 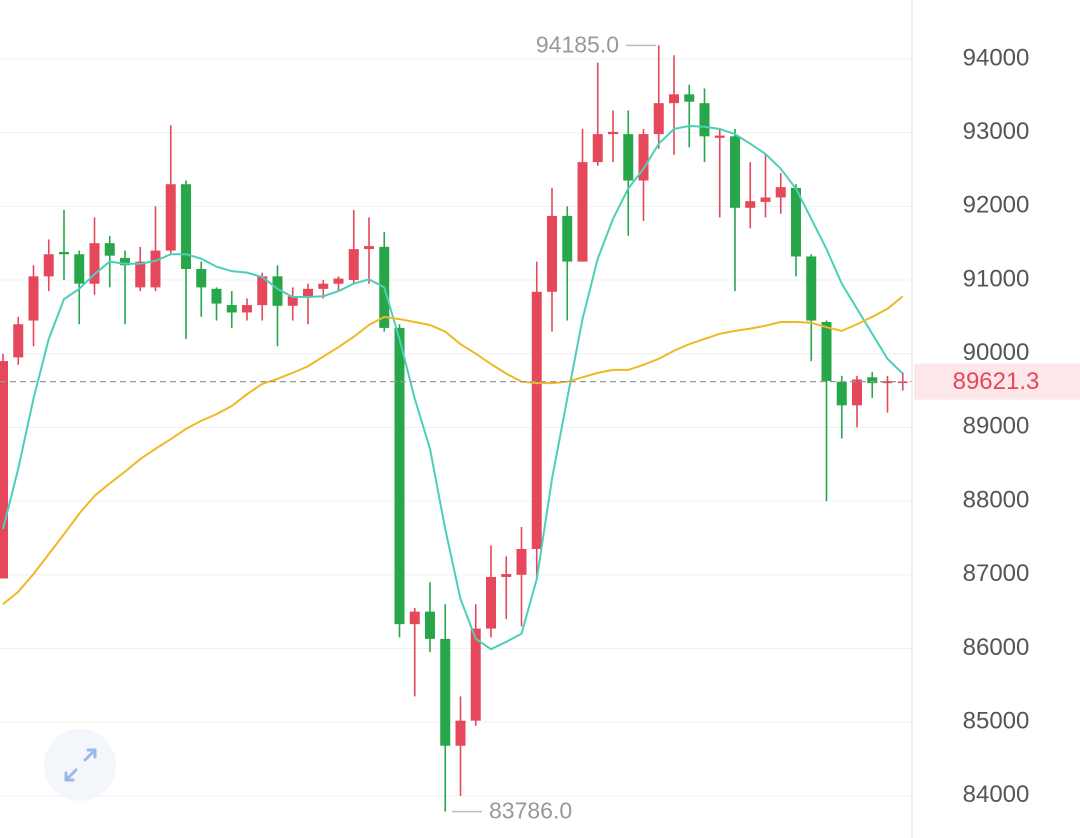 I want to click on expand-icon, so click(x=80, y=765).